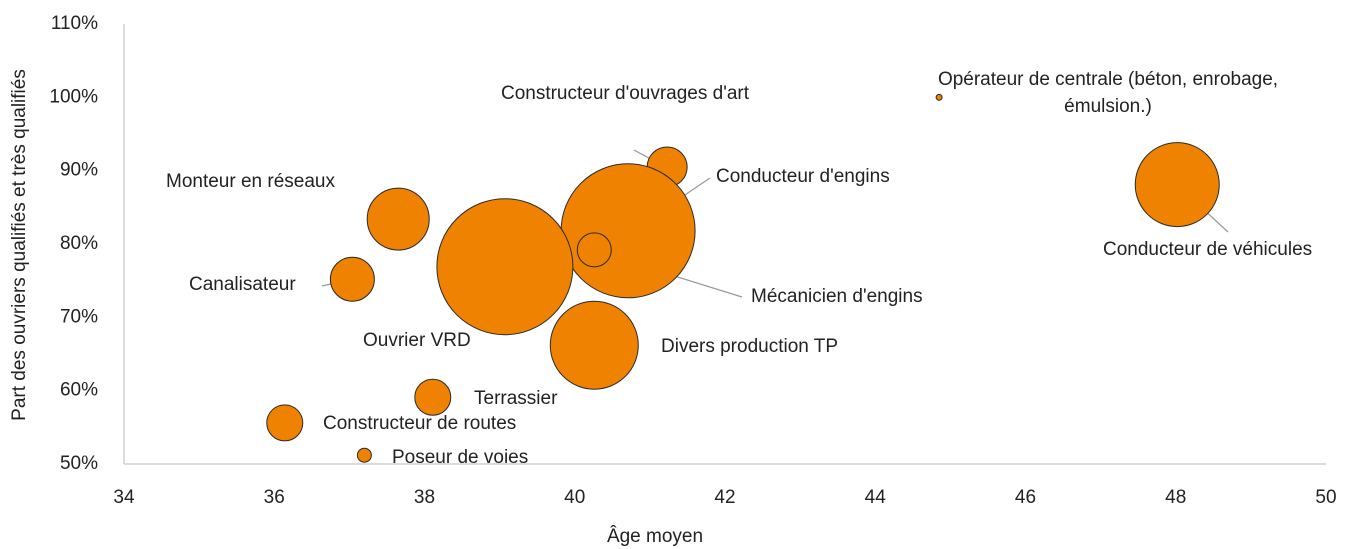 This screenshot has width=1355, height=549. I want to click on y-tick-label: 110%, so click(74, 23).